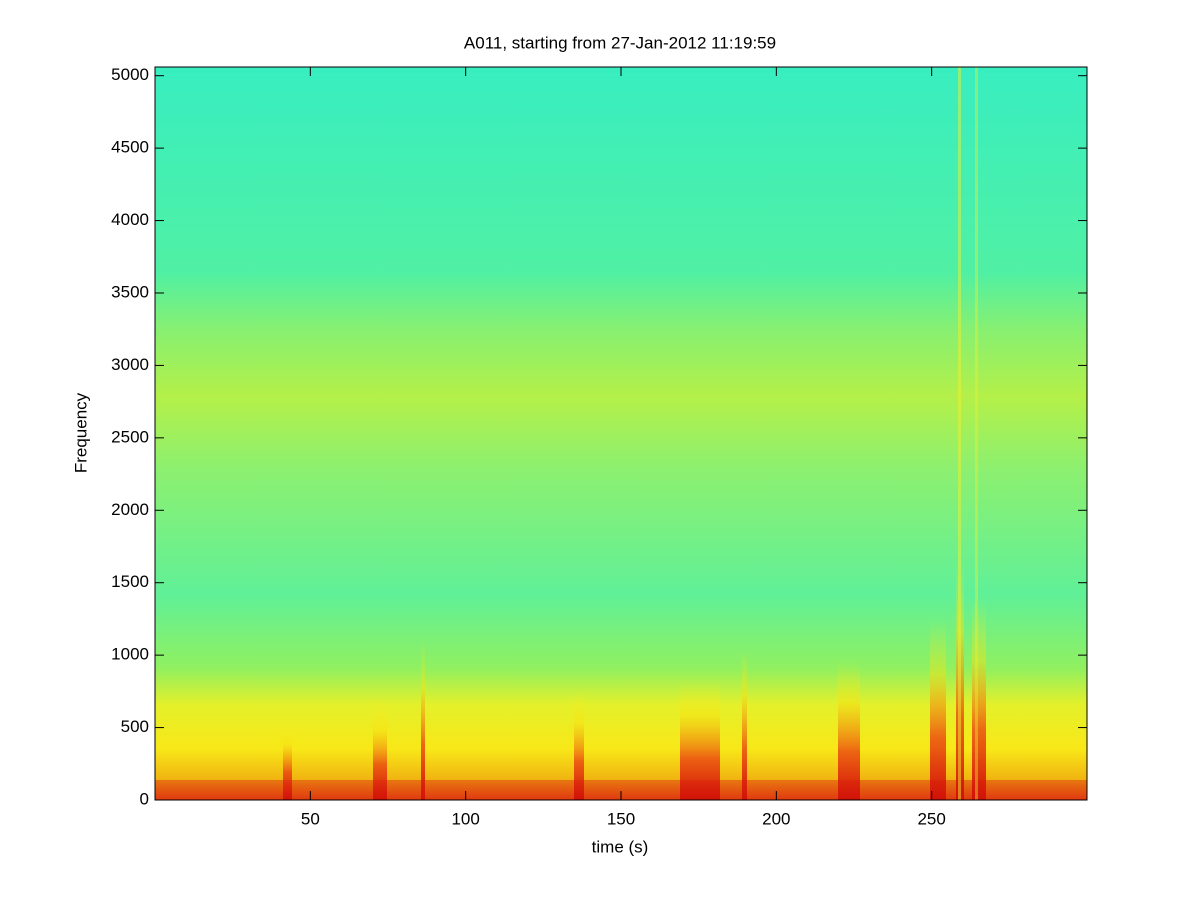 The width and height of the screenshot is (1200, 900). I want to click on x-axis-label: time (s), so click(620, 846).